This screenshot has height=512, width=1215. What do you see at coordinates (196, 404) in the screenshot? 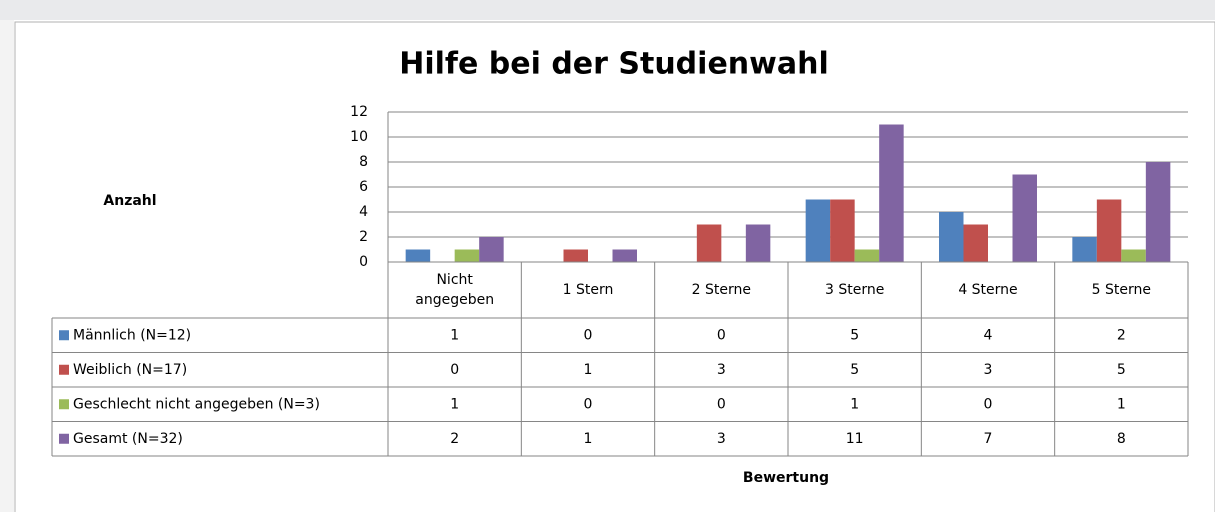
I see `legend-label: Geschlecht nicht angegeben (N=3)` at bounding box center [196, 404].